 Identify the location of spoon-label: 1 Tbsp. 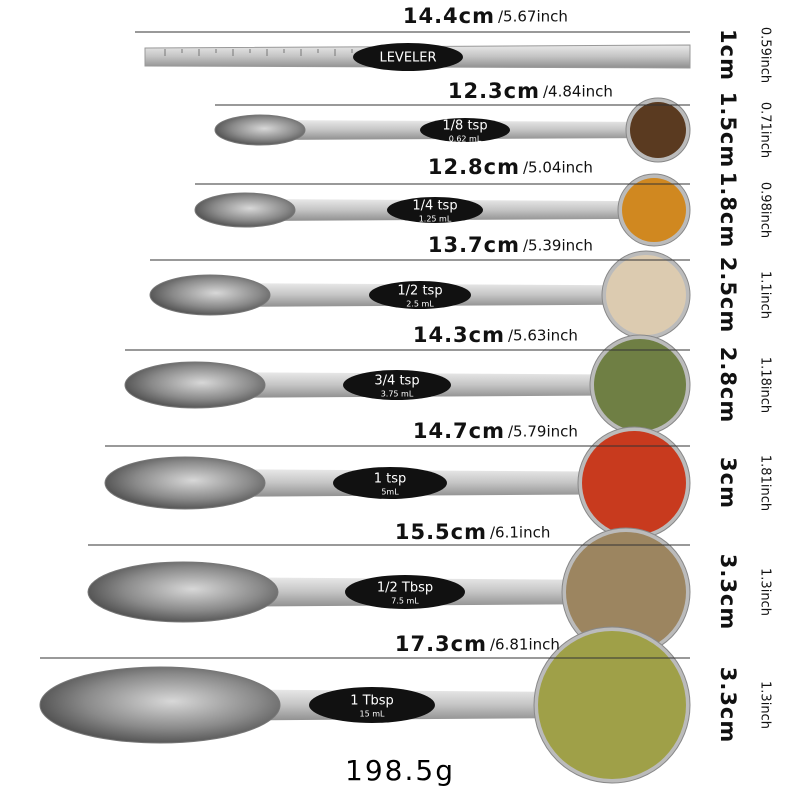
(372, 701).